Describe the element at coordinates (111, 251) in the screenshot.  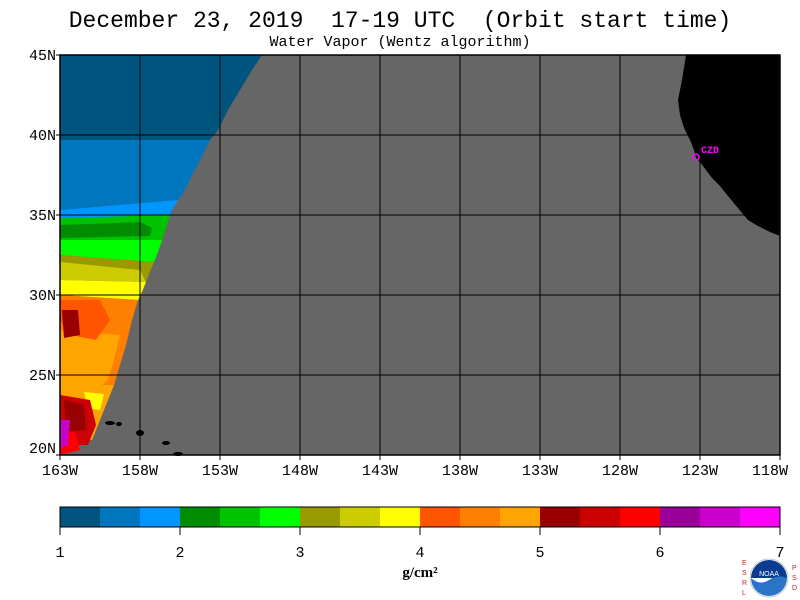
I see `band-2.7-3` at that location.